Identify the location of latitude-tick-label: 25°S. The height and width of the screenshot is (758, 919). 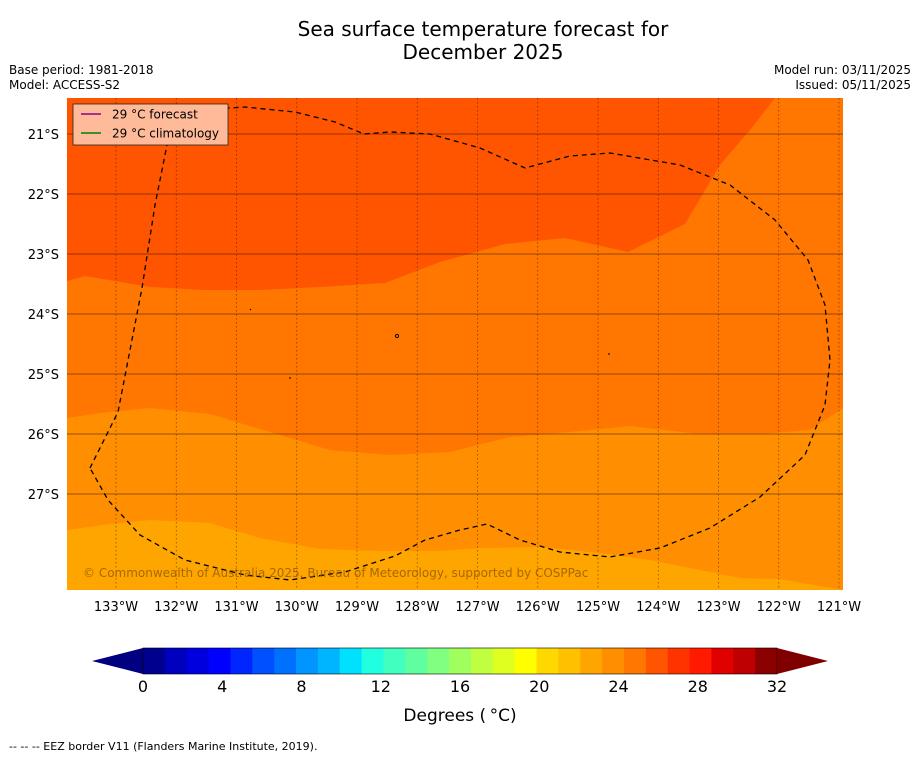
(43, 375).